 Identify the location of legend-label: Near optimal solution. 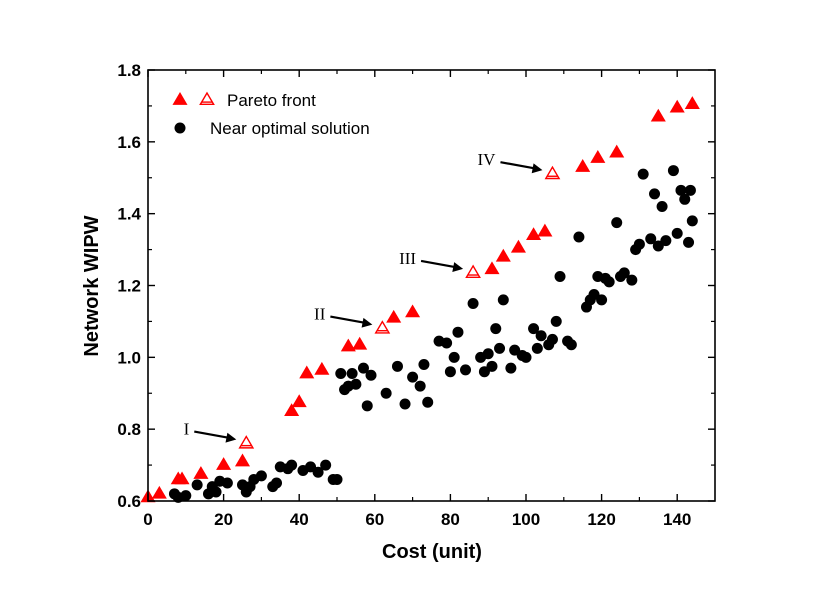
(290, 128).